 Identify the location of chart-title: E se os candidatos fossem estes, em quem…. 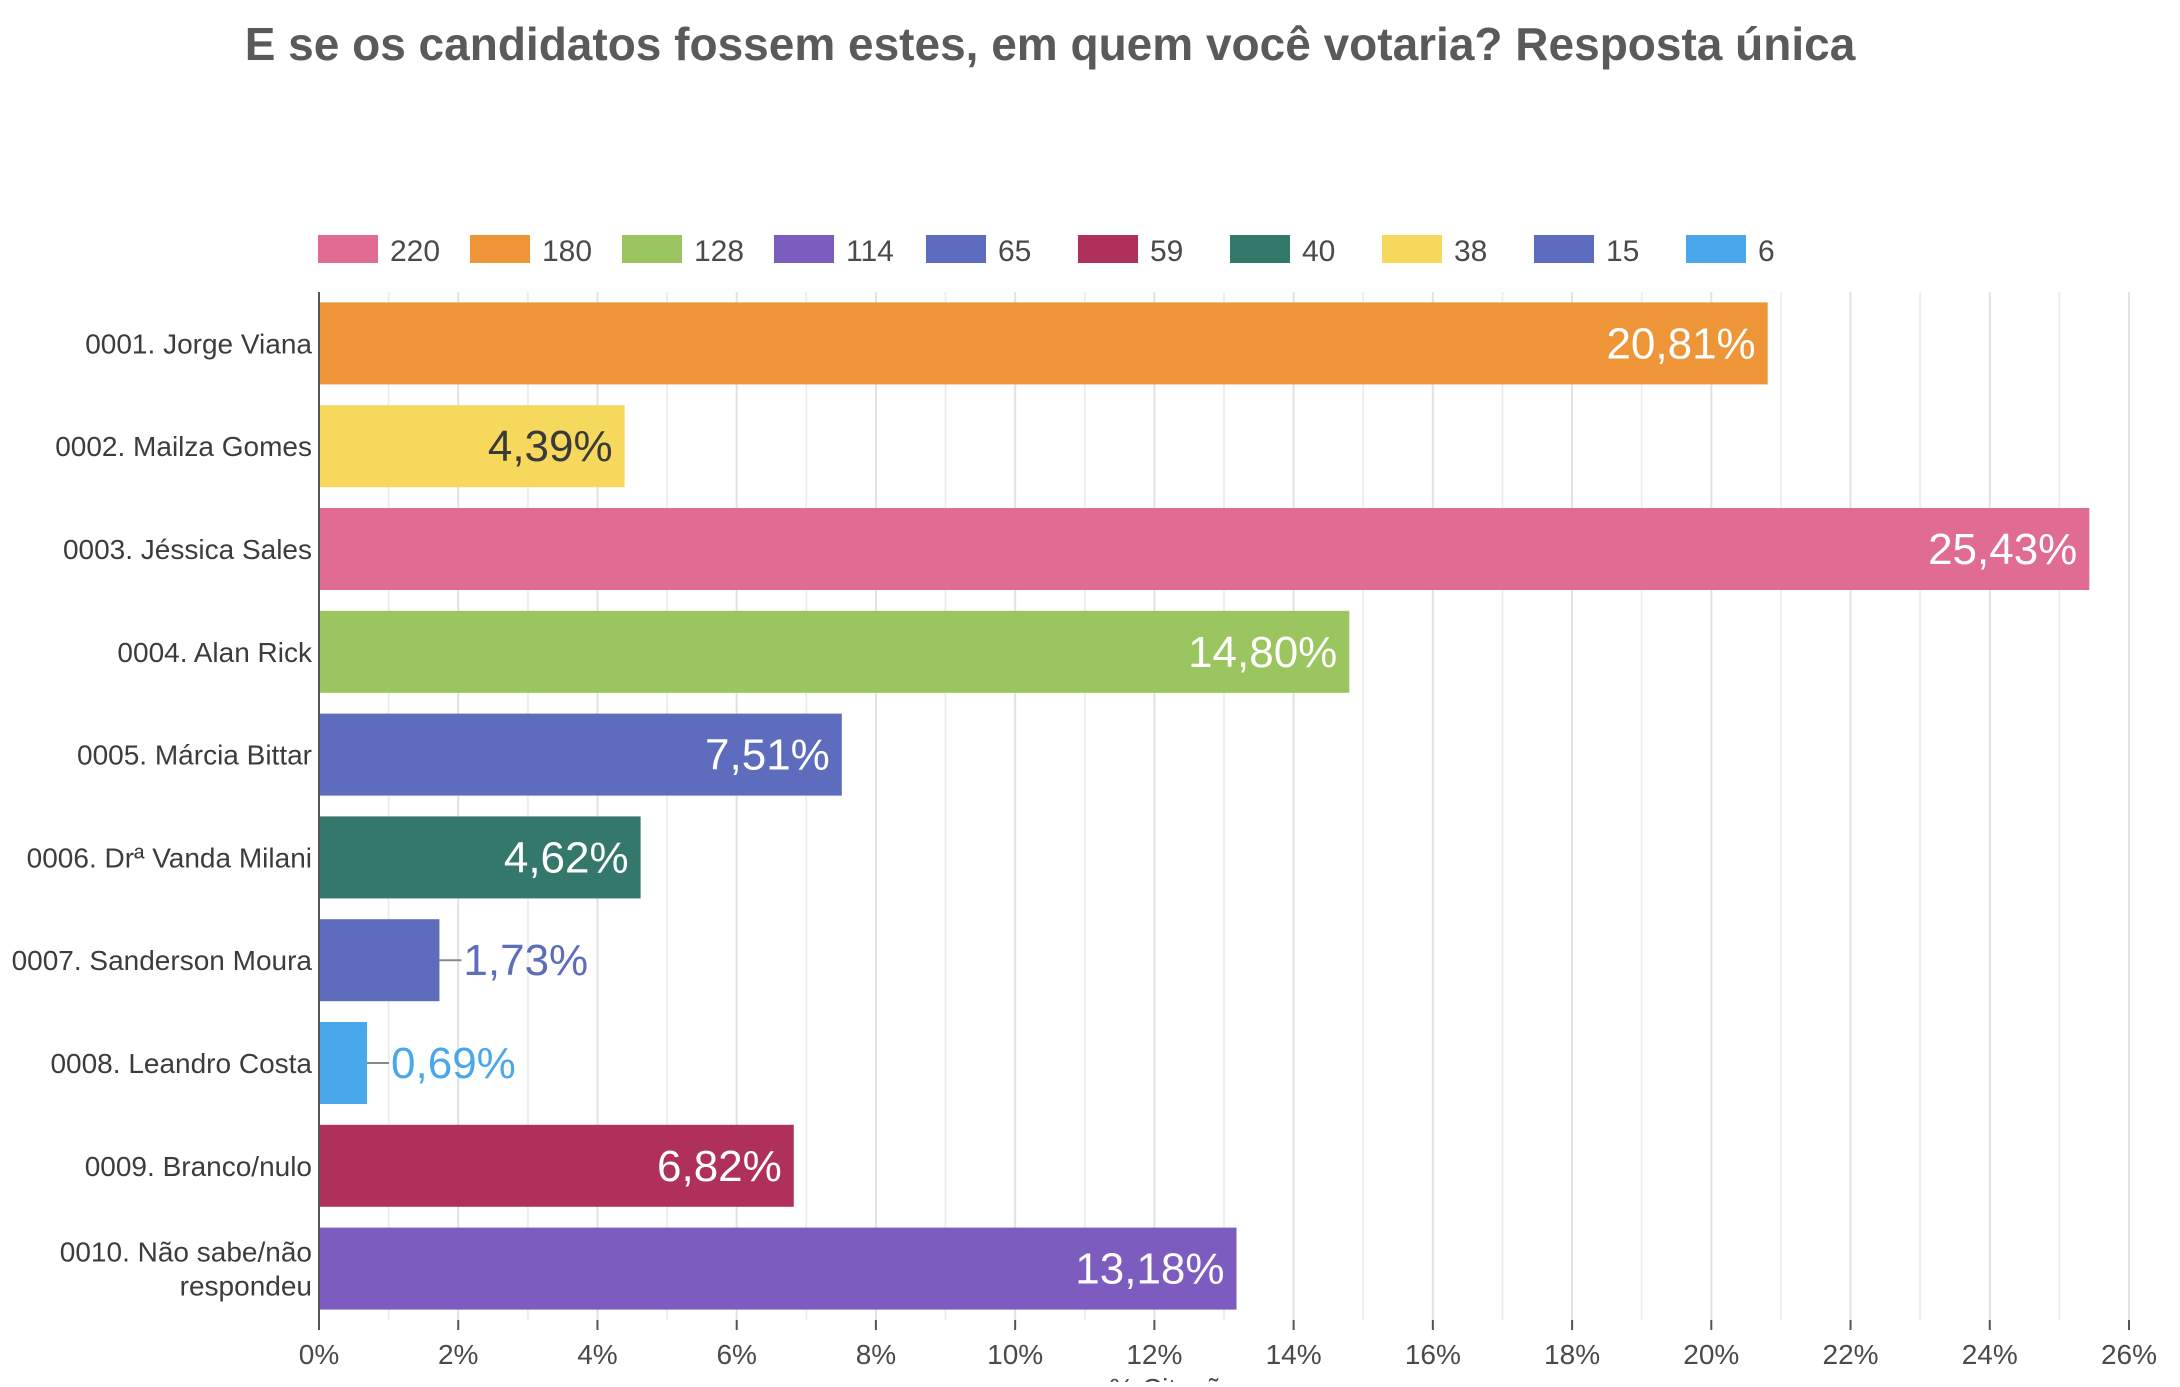
(1050, 44).